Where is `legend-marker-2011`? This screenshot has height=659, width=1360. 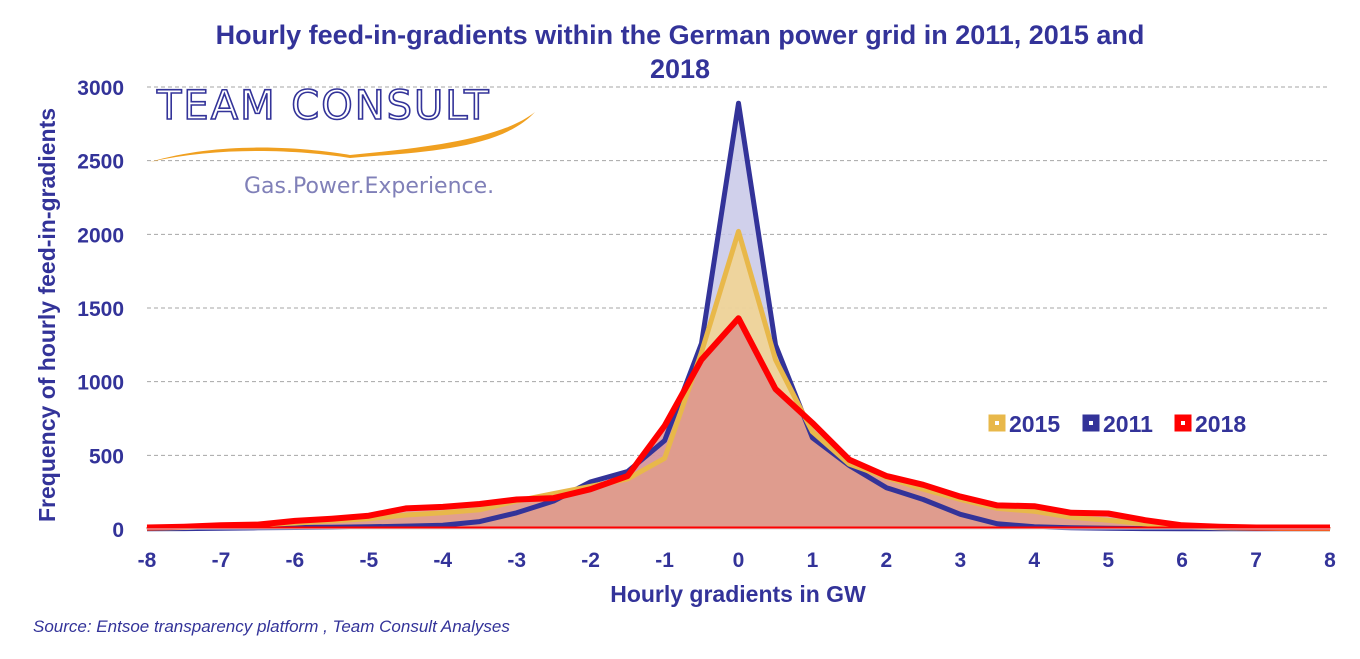 legend-marker-2011 is located at coordinates (1091, 423).